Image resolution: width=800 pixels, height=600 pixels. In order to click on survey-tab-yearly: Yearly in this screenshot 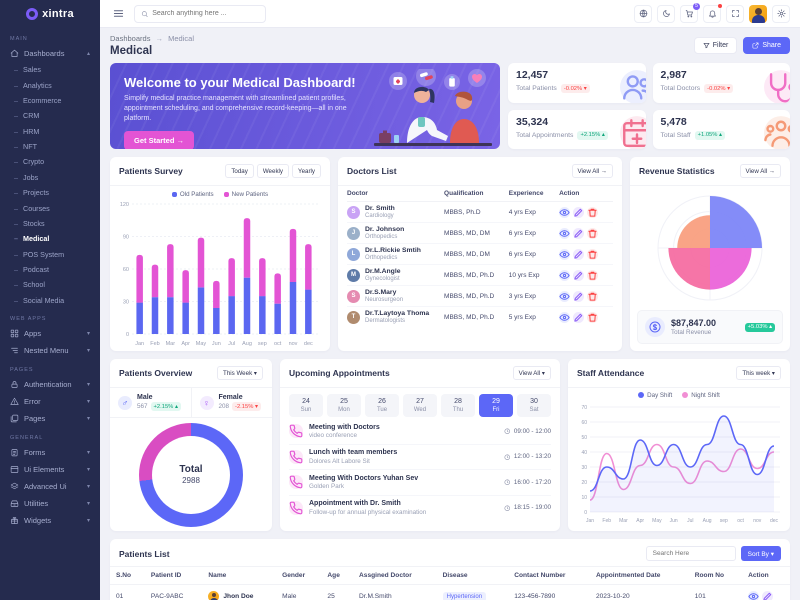, I will do `click(306, 171)`.